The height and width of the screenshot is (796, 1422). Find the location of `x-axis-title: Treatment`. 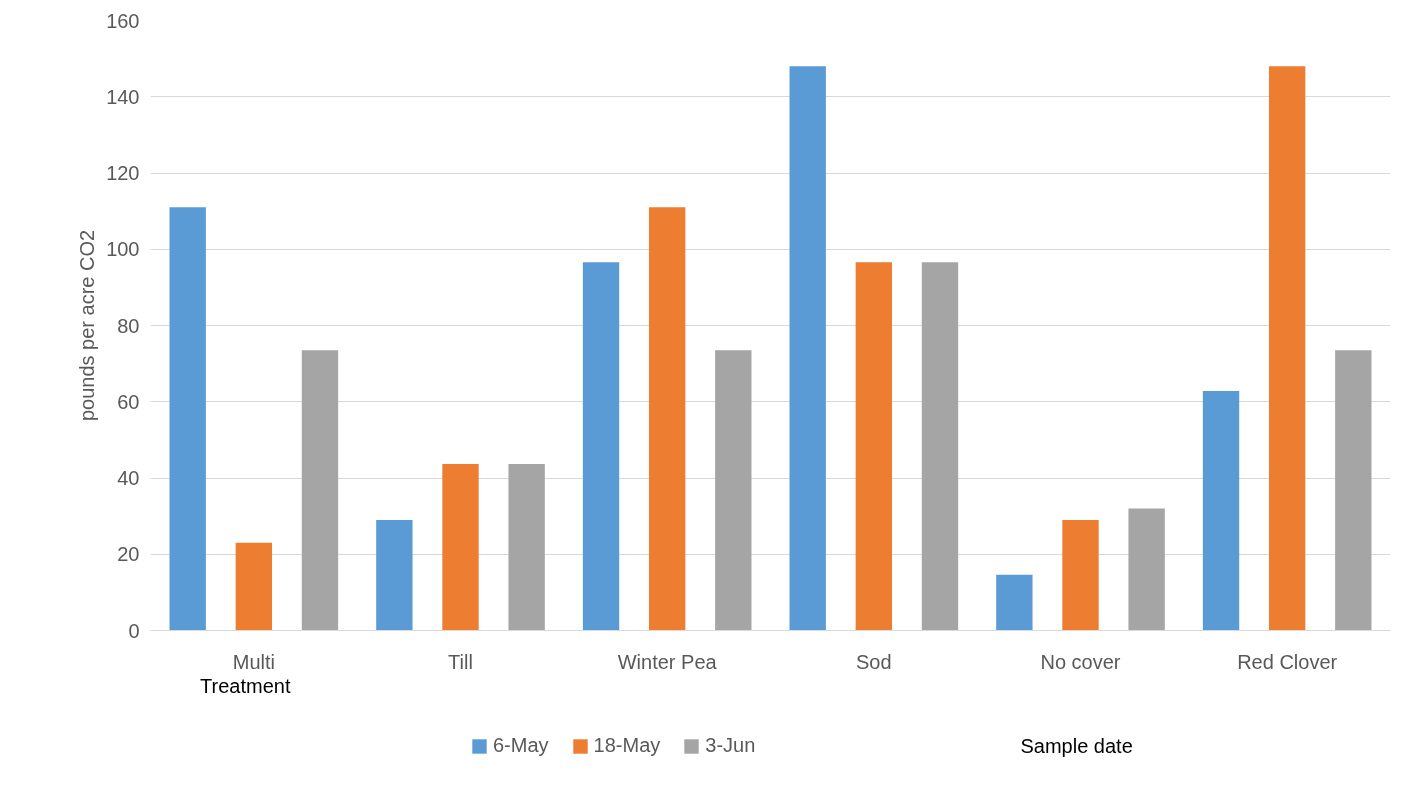

x-axis-title: Treatment is located at coordinates (245, 685).